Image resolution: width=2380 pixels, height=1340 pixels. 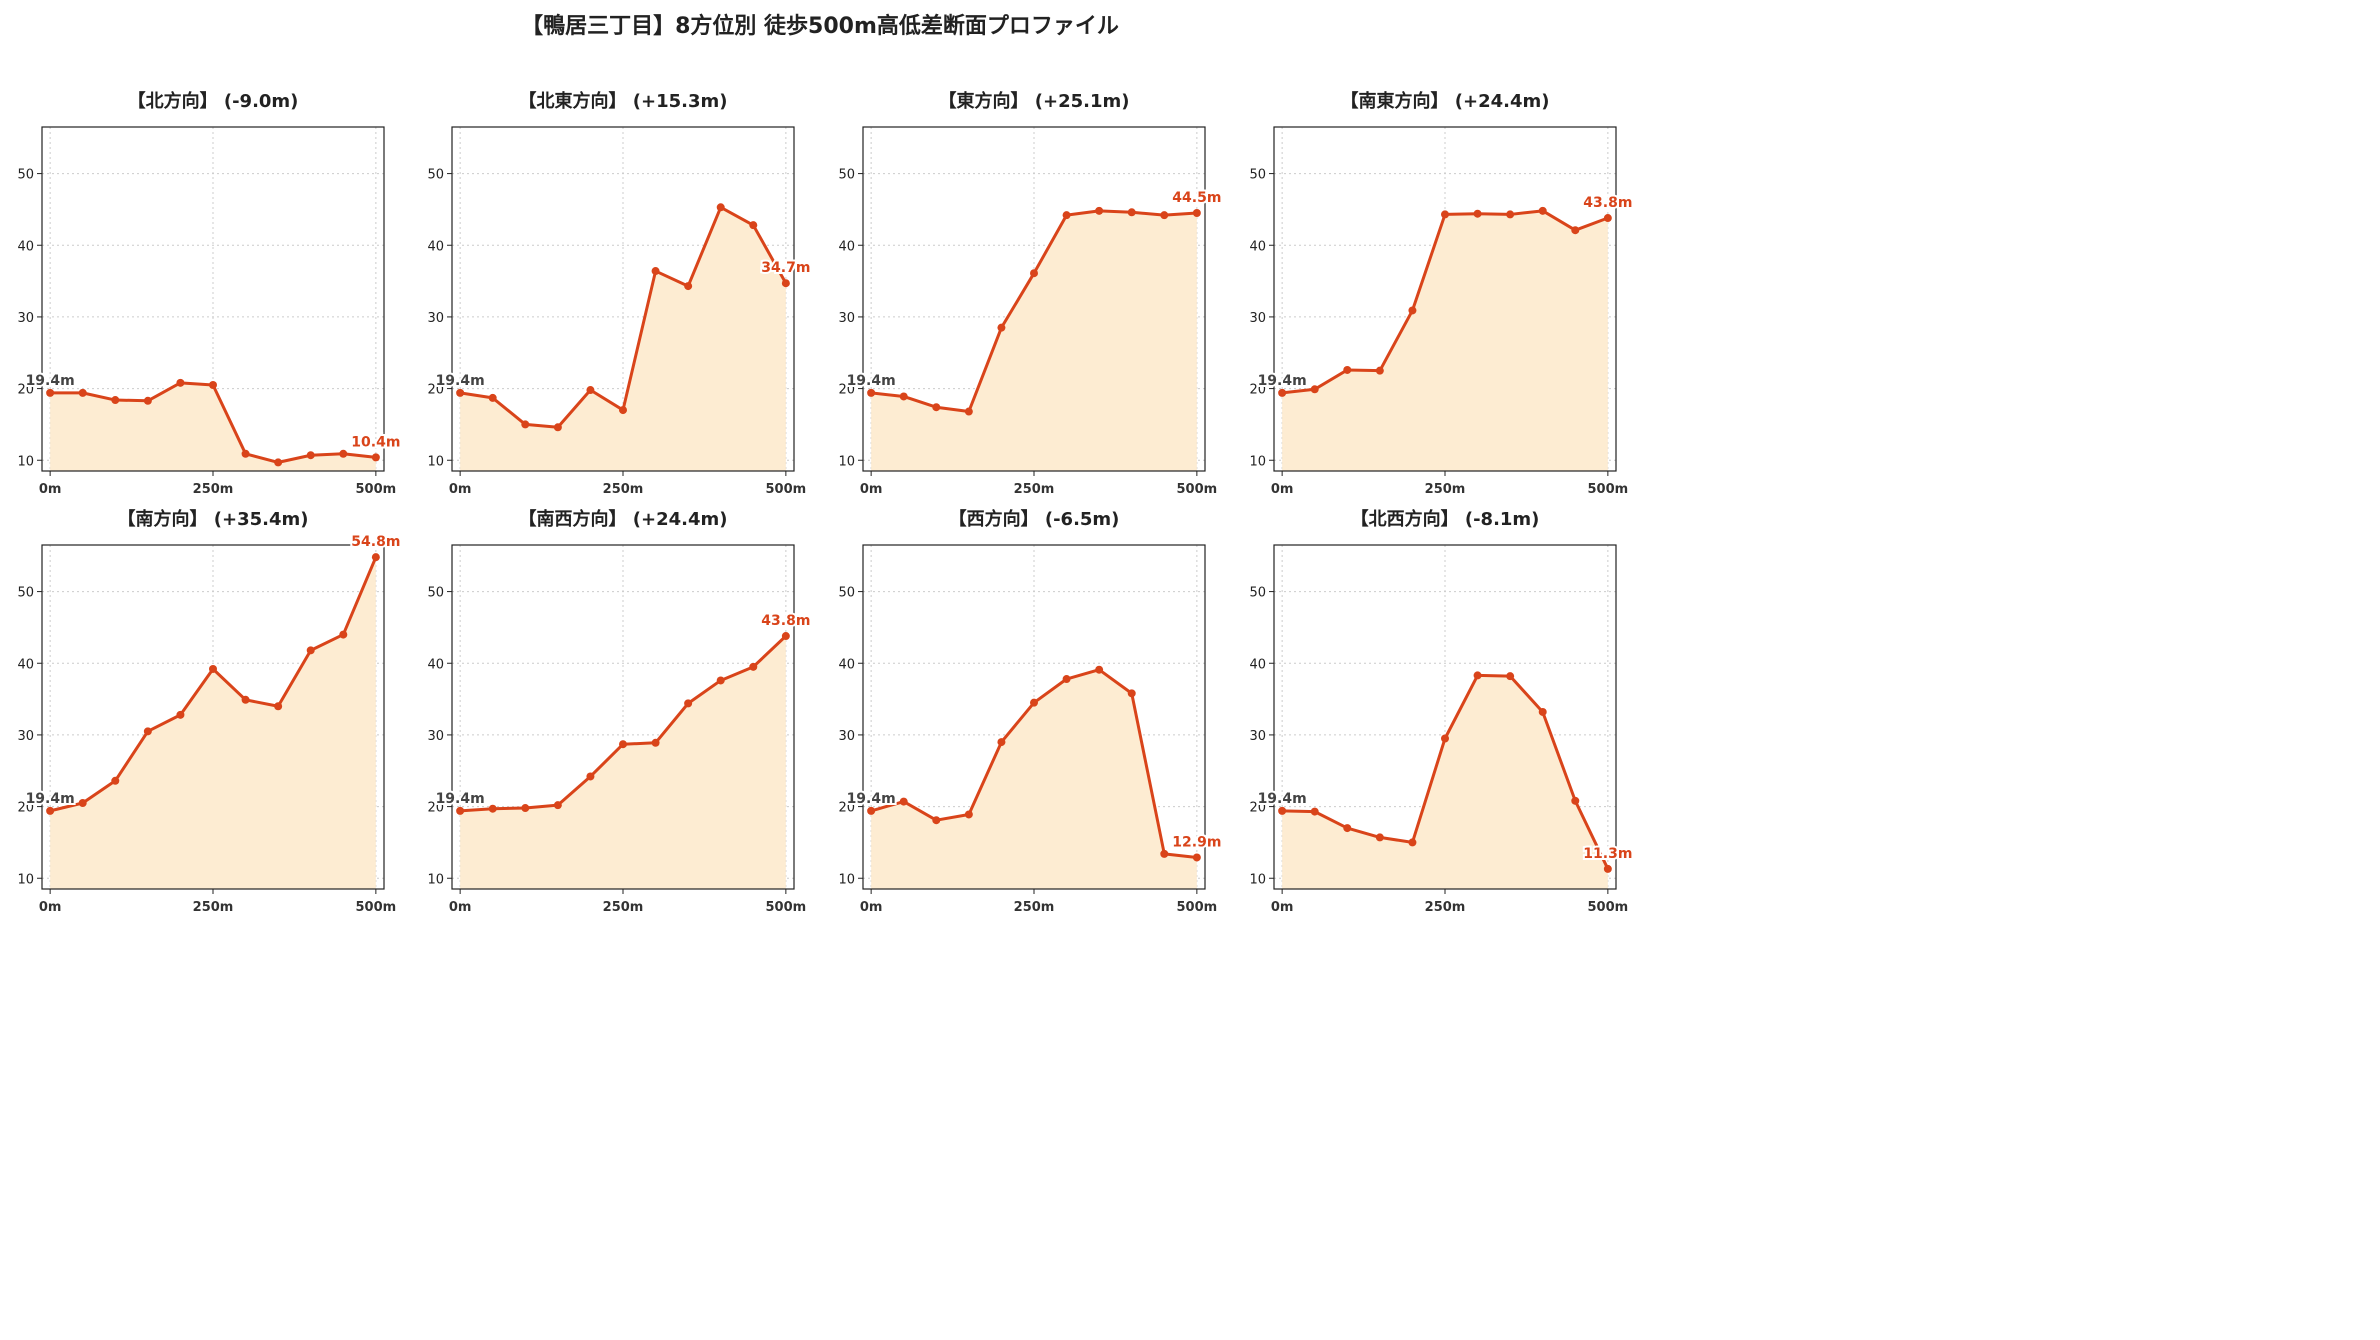 I want to click on panel-title: 【北東方向】 (+15.3m), so click(x=623, y=101).